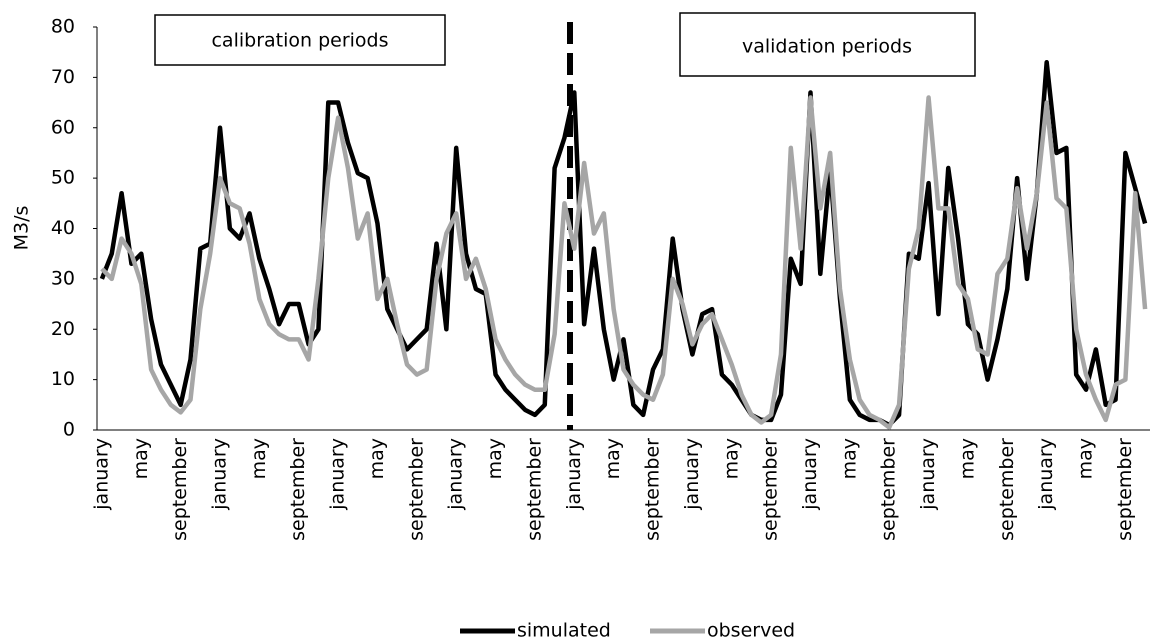 The height and width of the screenshot is (644, 1150). I want to click on y-tick-label: 80, so click(63, 27).